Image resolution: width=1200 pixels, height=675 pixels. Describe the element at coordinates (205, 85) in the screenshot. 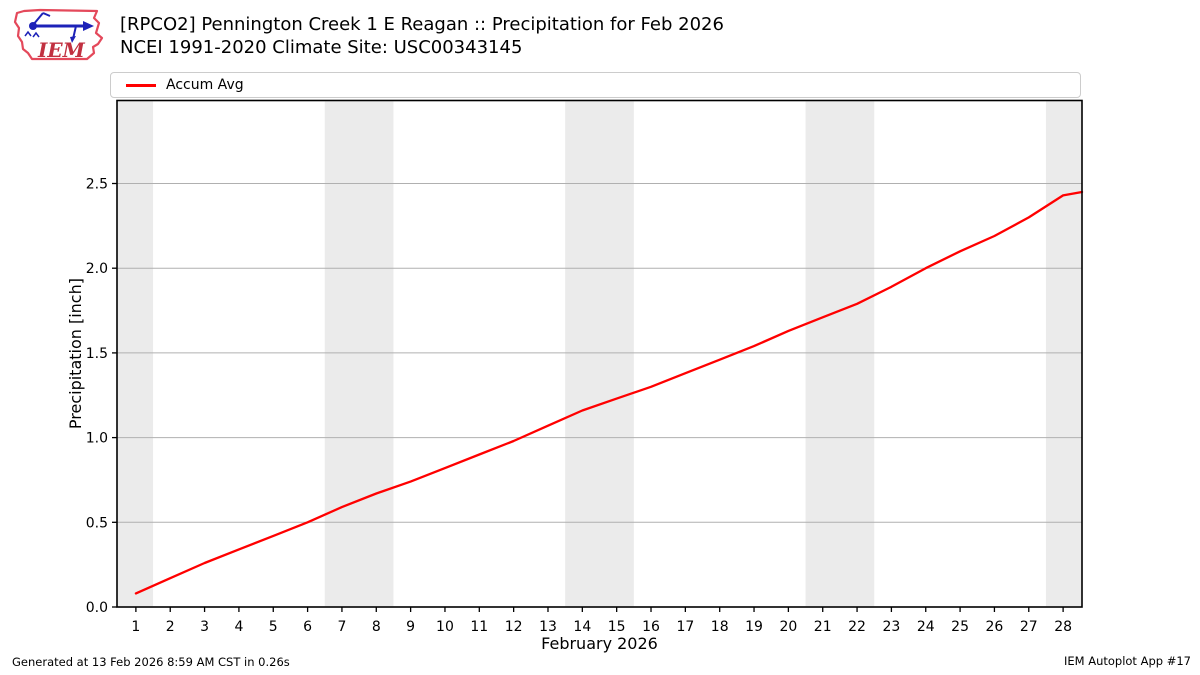

I see `legend-label: Accum Avg` at that location.